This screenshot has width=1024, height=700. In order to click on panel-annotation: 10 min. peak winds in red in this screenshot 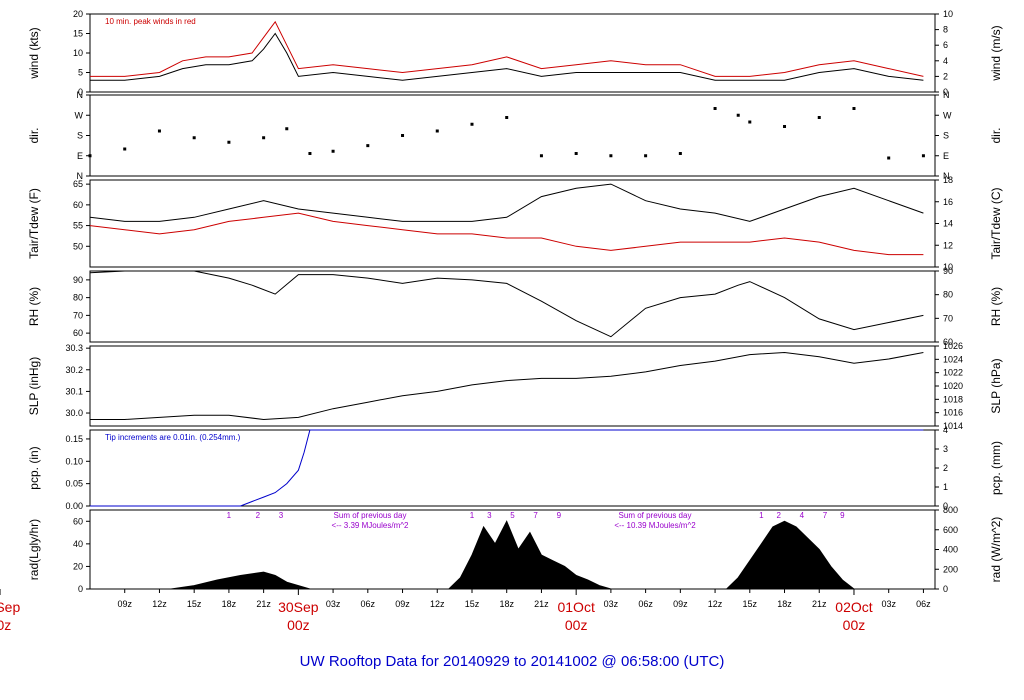, I will do `click(150, 21)`.